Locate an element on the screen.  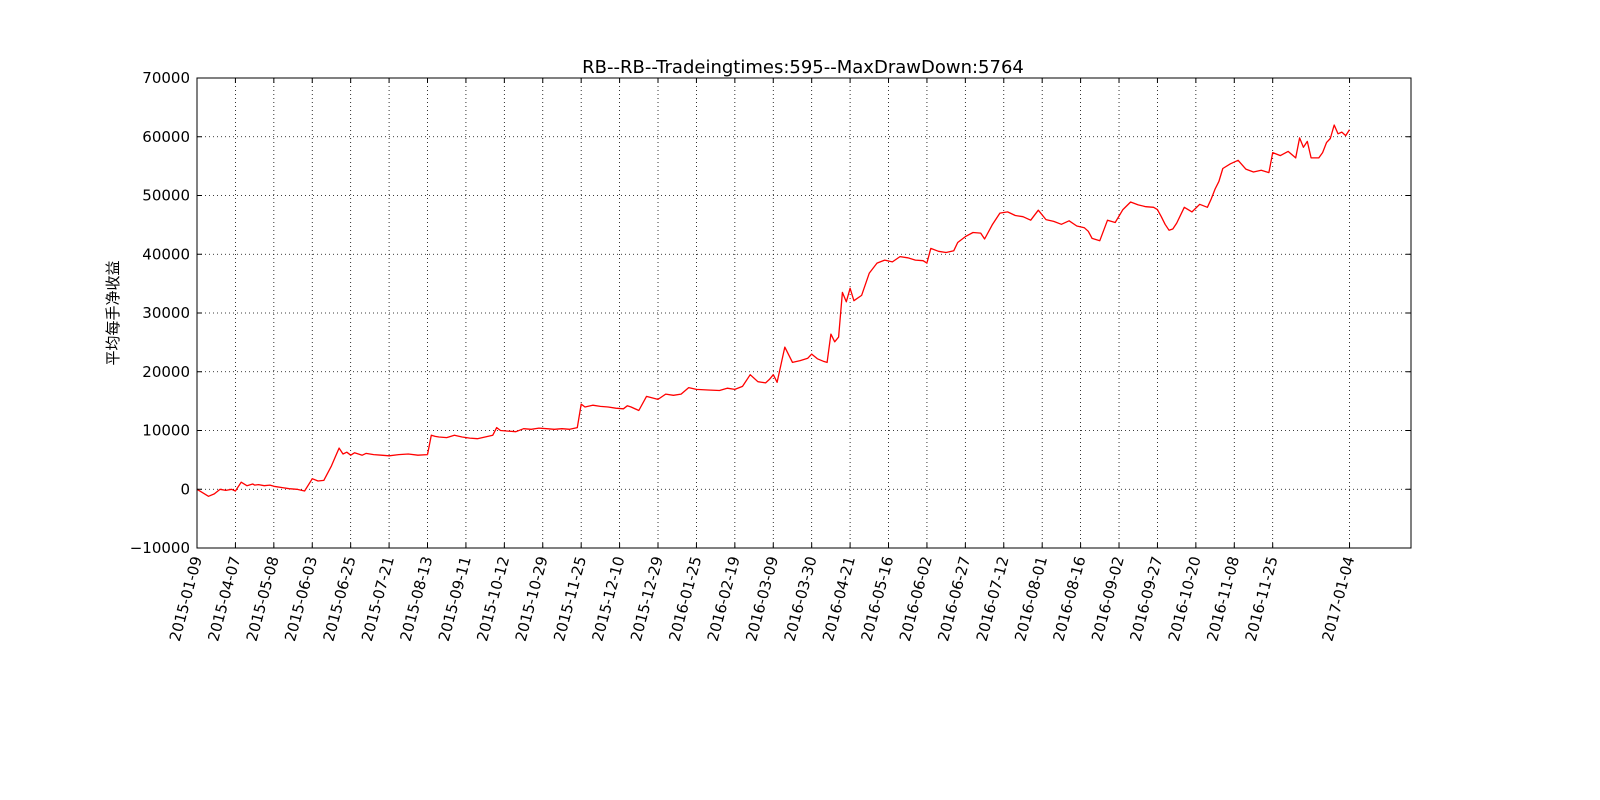
y-tick-label: 0 is located at coordinates (185, 489).